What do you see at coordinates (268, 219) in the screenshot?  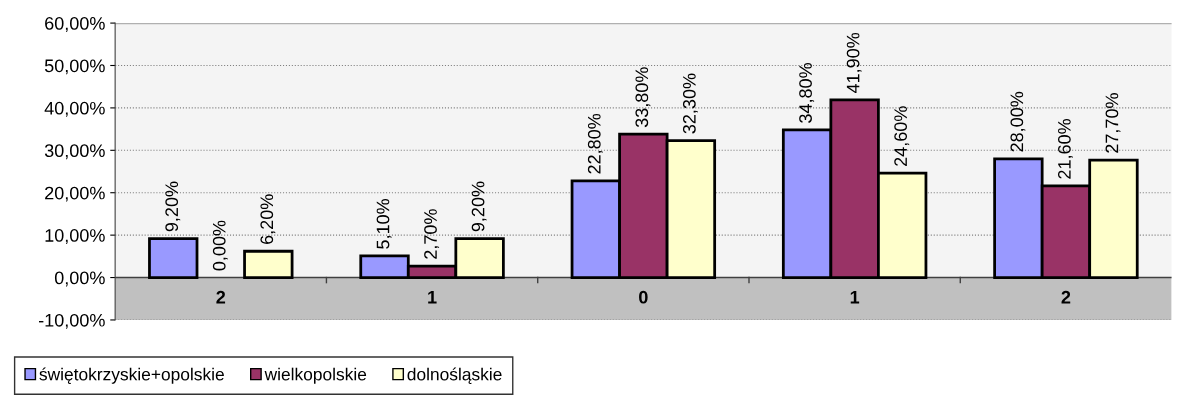 I see `data-label: 6,20%` at bounding box center [268, 219].